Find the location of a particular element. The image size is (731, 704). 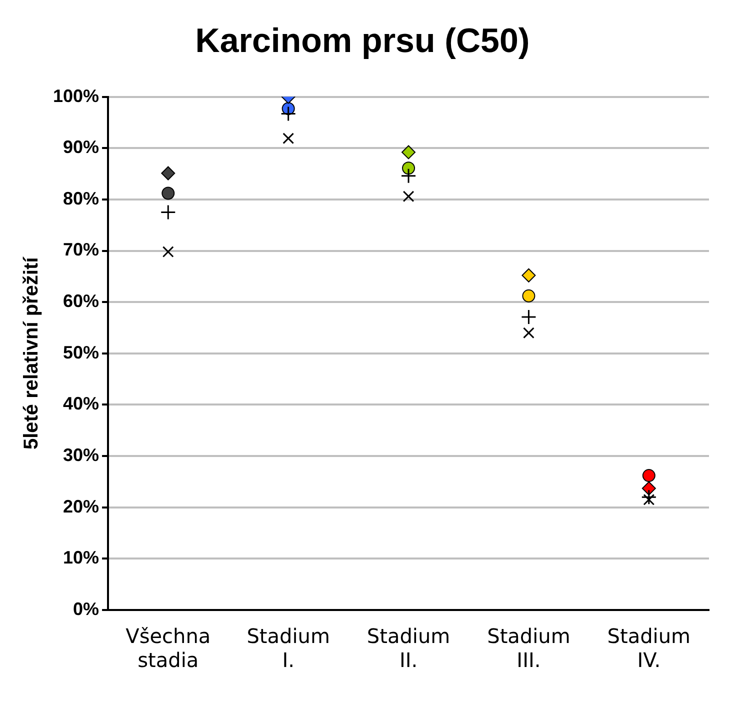

y-tick-label: 20% is located at coordinates (81, 506).